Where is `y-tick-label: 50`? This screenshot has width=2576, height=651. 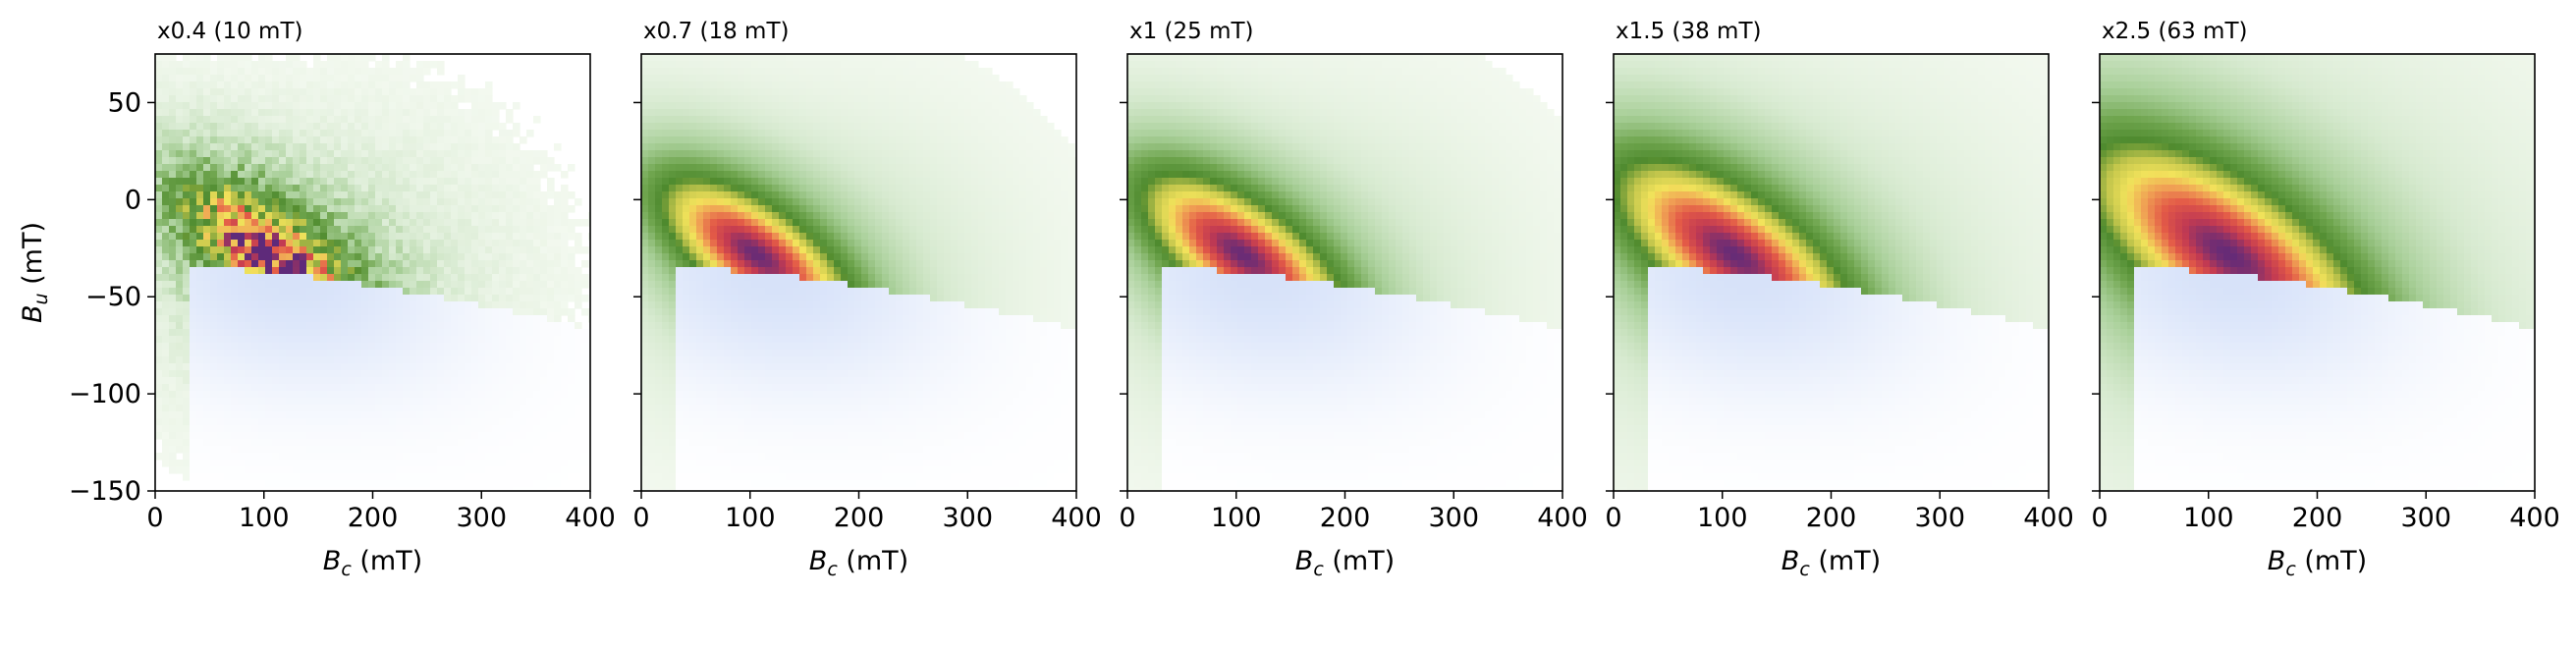 y-tick-label: 50 is located at coordinates (125, 102).